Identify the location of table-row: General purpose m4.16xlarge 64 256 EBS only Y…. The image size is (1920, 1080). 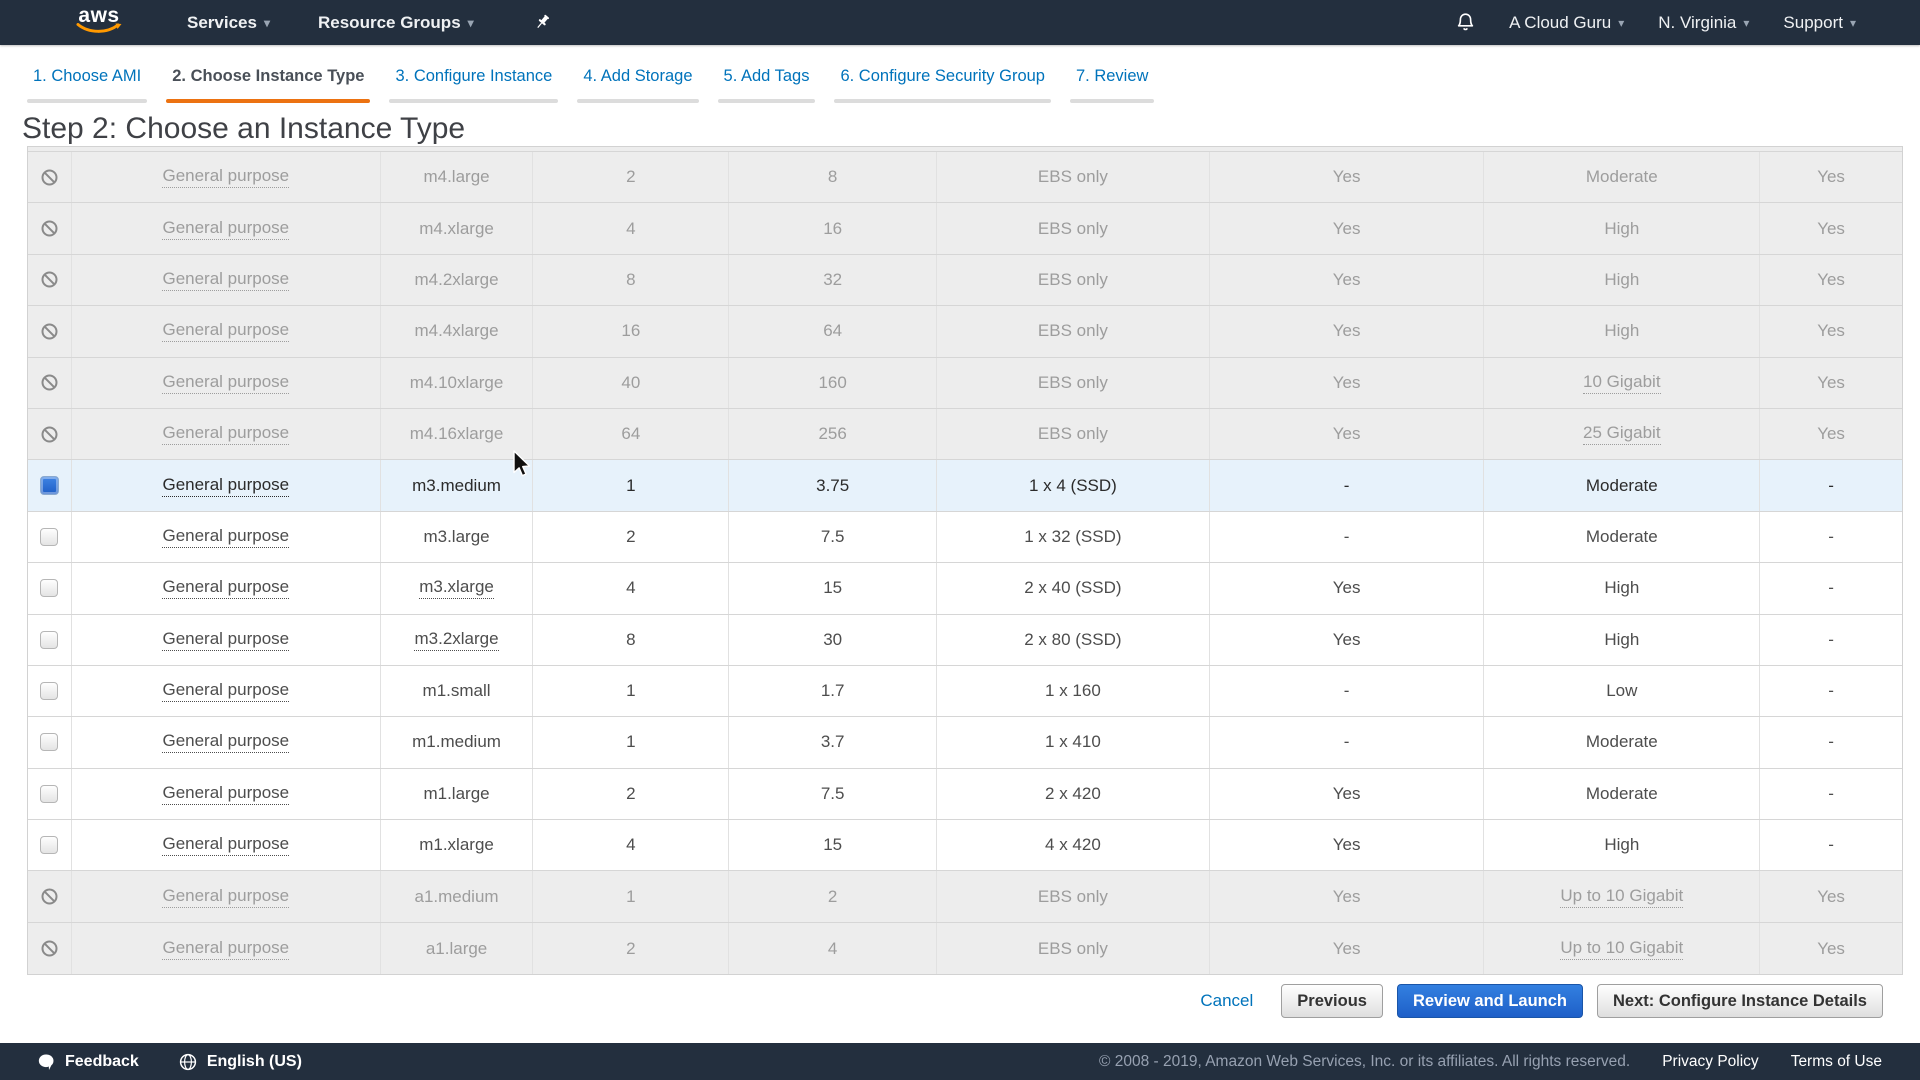
(965, 434).